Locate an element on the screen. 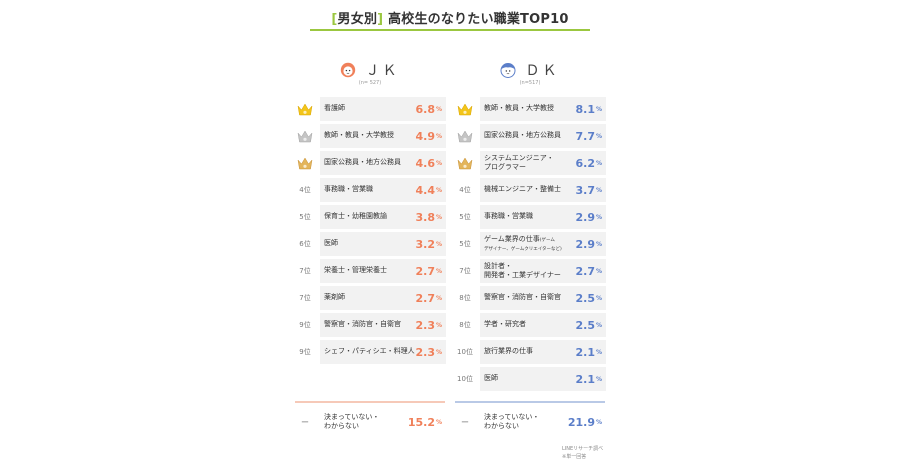 The width and height of the screenshot is (900, 473). undecided-cell: 決まっていない・ わからない 21.9% is located at coordinates (543, 422).